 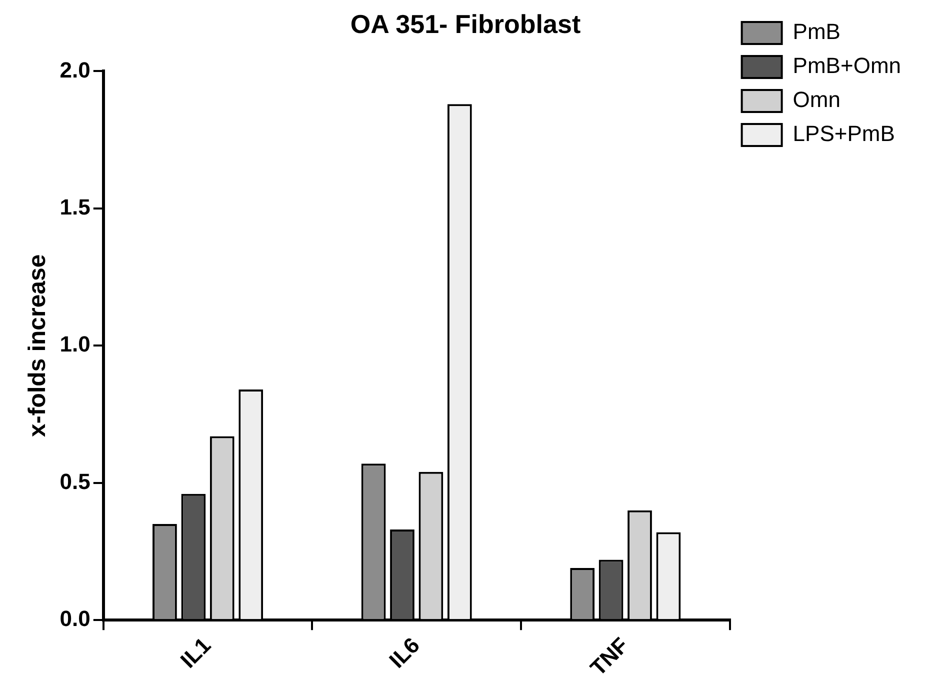 What do you see at coordinates (75, 207) in the screenshot?
I see `y-tick-label: 1.5` at bounding box center [75, 207].